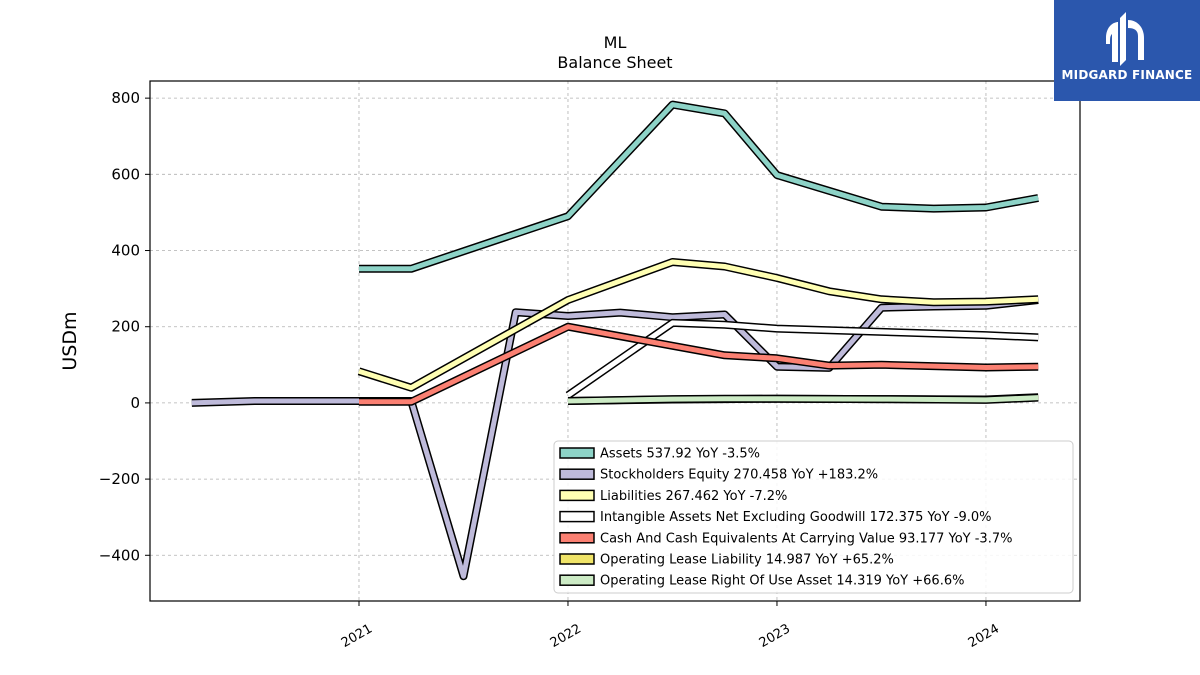 This screenshot has height=675, width=1200. Describe the element at coordinates (614, 62) in the screenshot. I see `chart-subtitle: Balance Sheet` at that location.